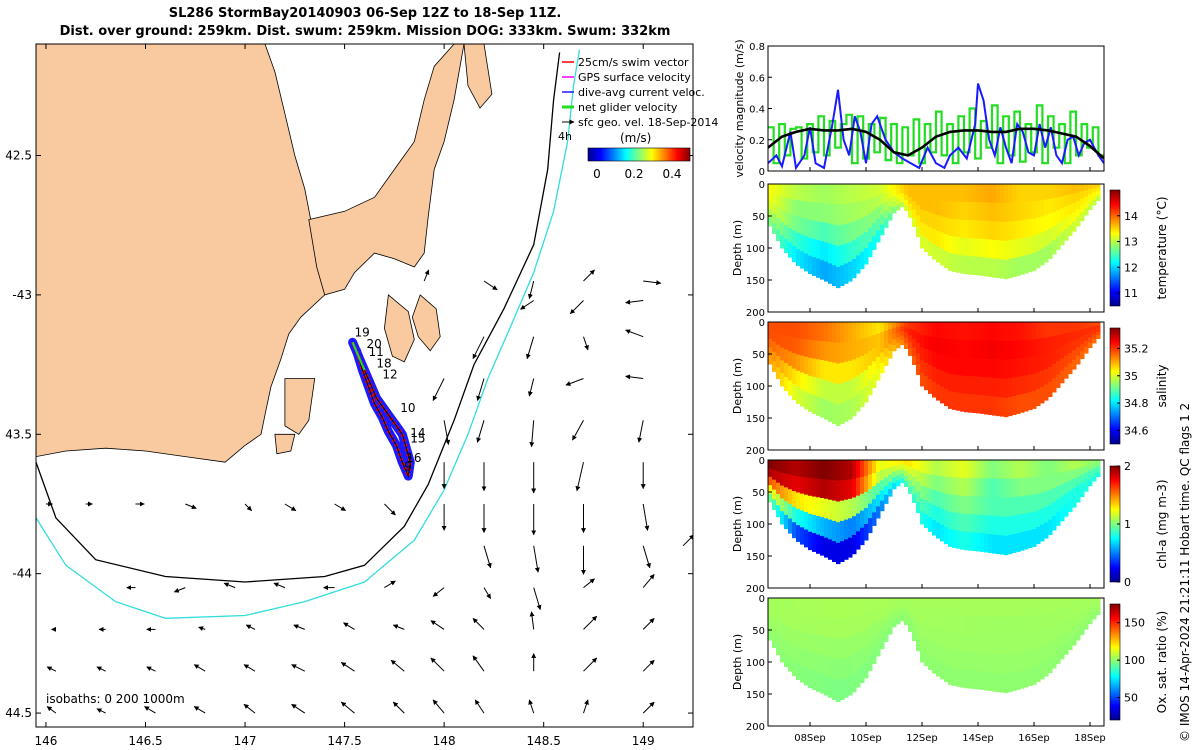 Image resolution: width=1200 pixels, height=750 pixels. What do you see at coordinates (381, 409) in the screenshot?
I see `glider-track-layer` at bounding box center [381, 409].